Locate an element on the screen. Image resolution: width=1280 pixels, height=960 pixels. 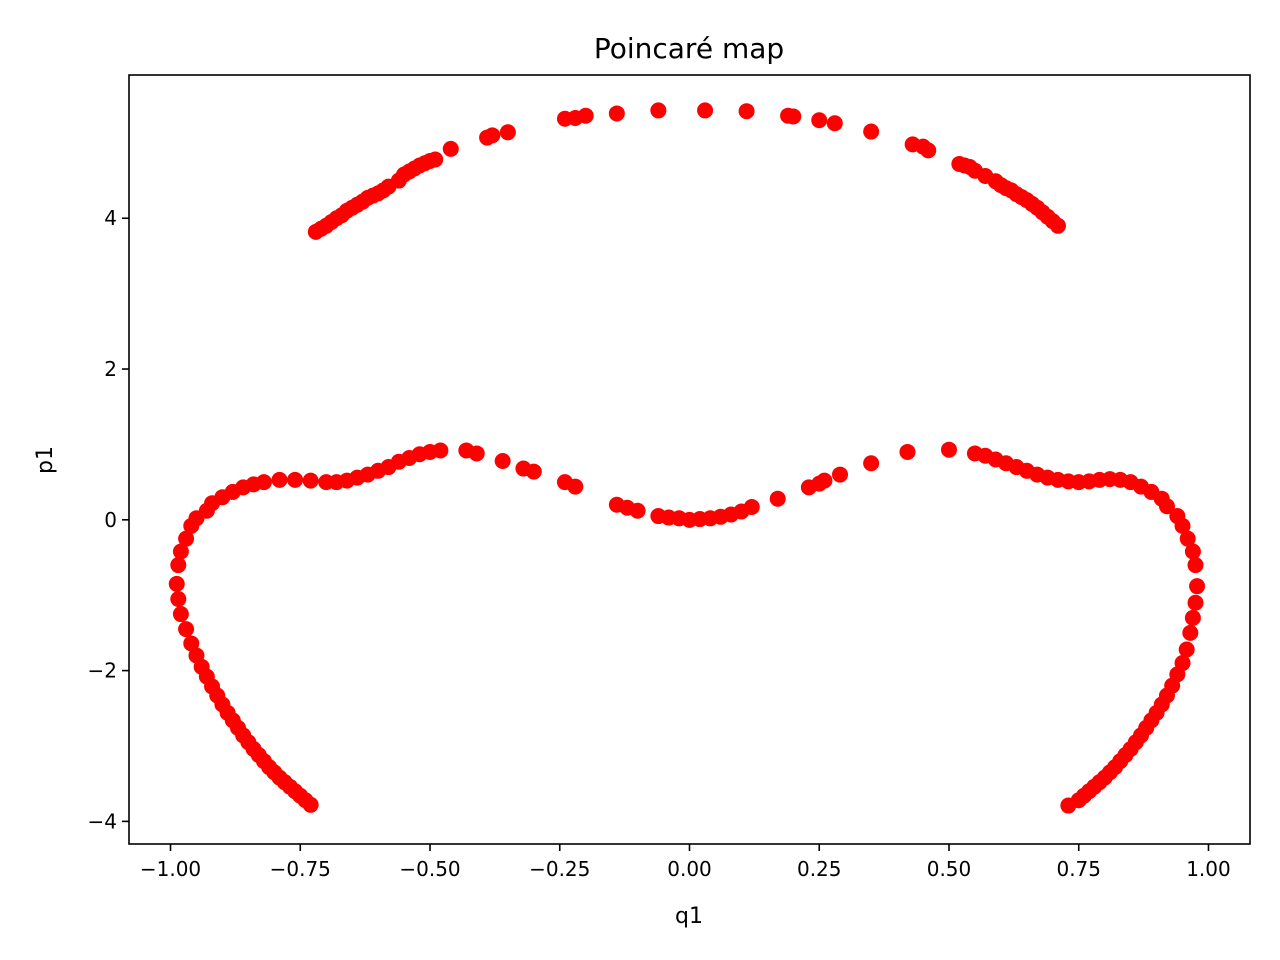
x-axis-label: q1 is located at coordinates (689, 916).